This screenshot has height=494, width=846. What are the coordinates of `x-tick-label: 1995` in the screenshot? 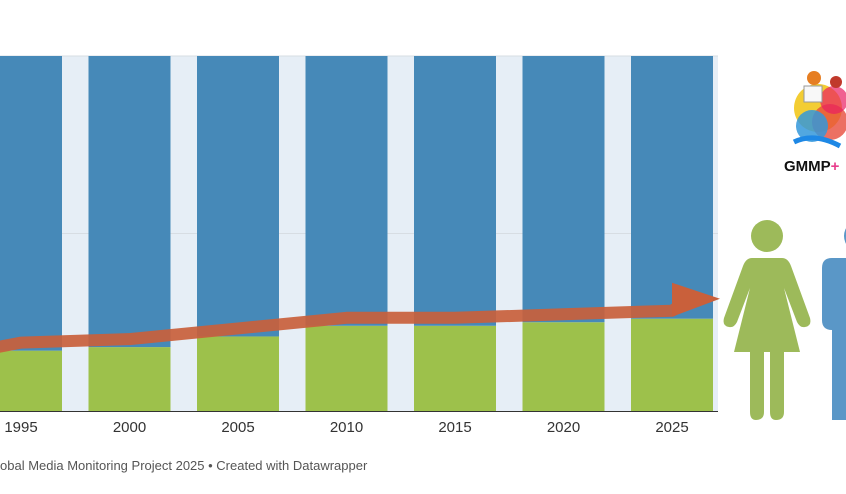 It's located at (20, 427).